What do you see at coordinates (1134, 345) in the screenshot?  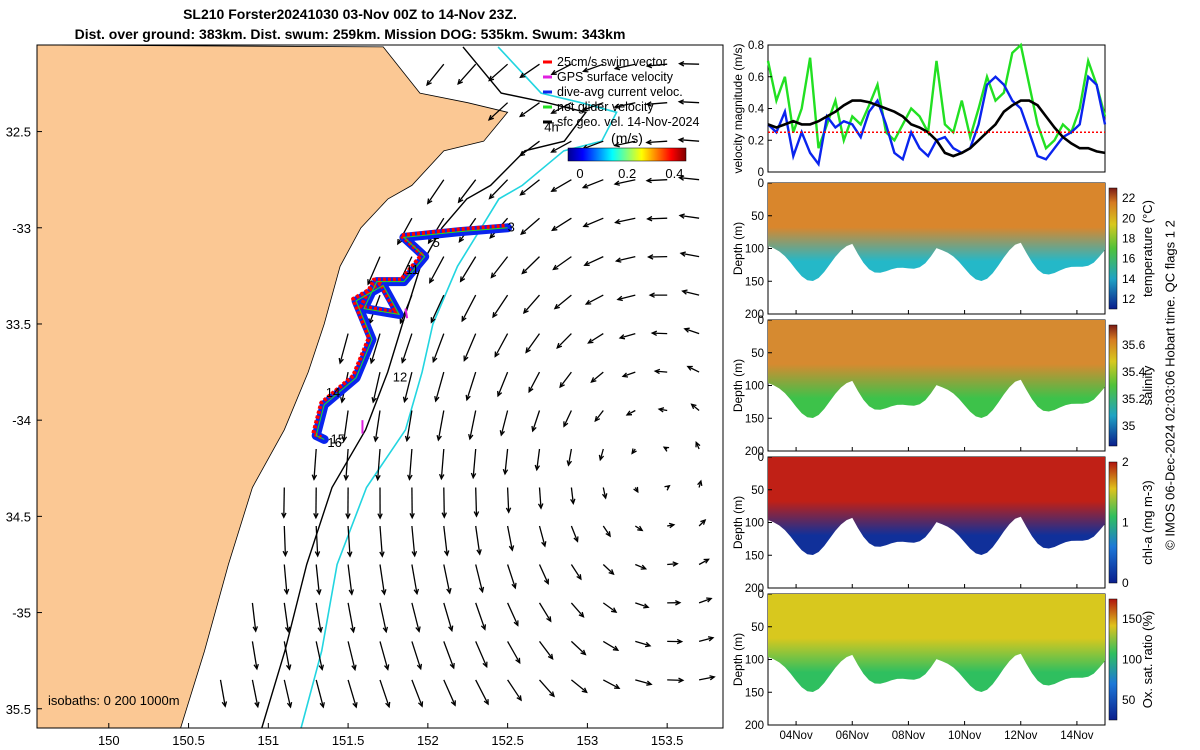 I see `profile-colorbar-tick: 35.6` at bounding box center [1134, 345].